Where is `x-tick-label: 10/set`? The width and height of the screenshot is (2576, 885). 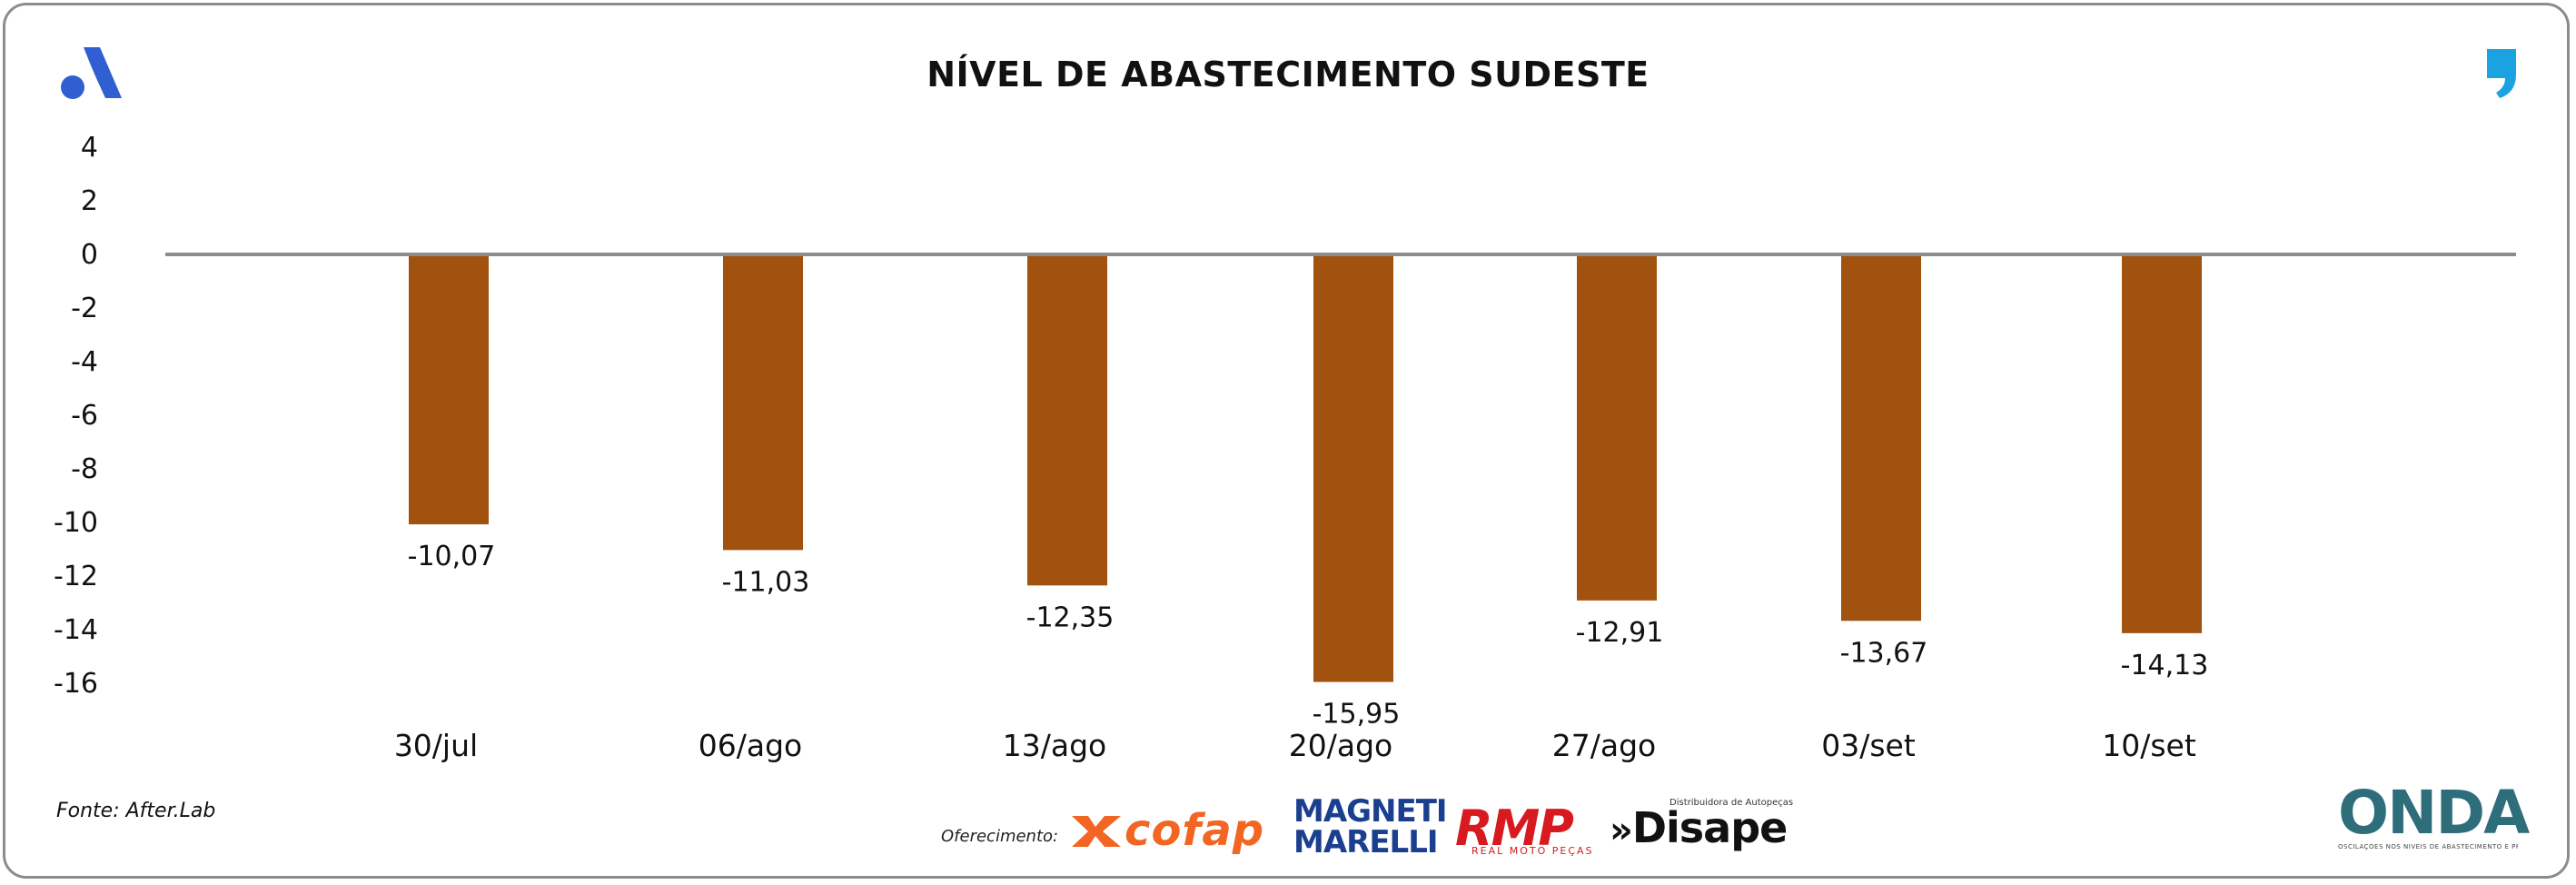
x-tick-label: 10/set is located at coordinates (2149, 745).